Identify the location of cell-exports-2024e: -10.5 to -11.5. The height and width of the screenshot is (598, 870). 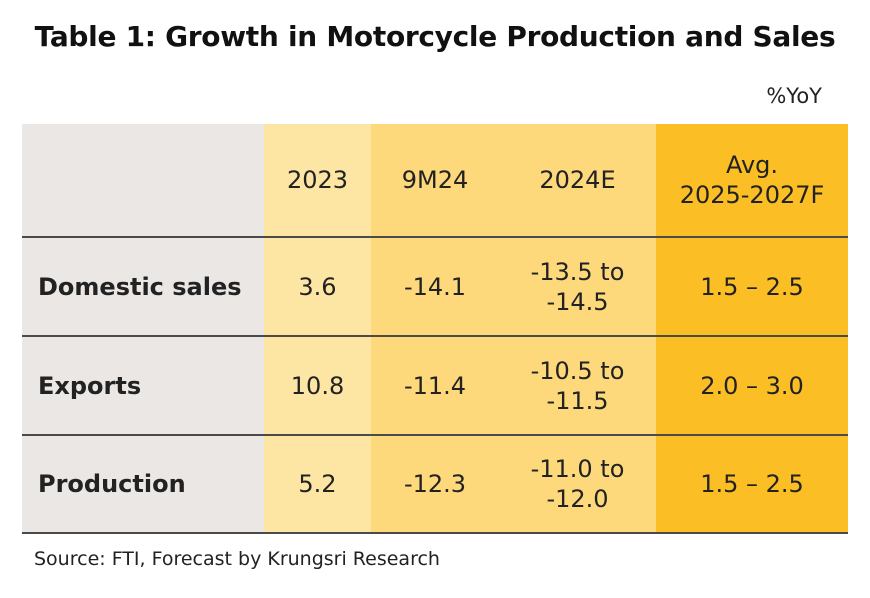
(577, 385).